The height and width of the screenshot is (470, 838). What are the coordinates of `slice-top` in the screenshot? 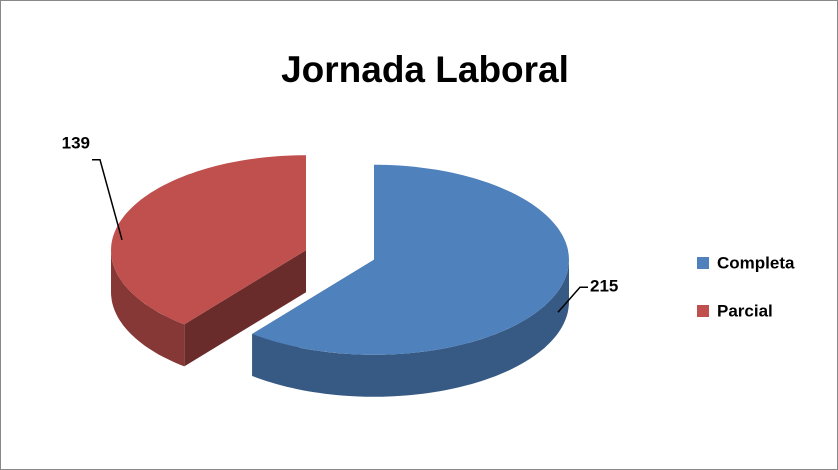 It's located at (208, 240).